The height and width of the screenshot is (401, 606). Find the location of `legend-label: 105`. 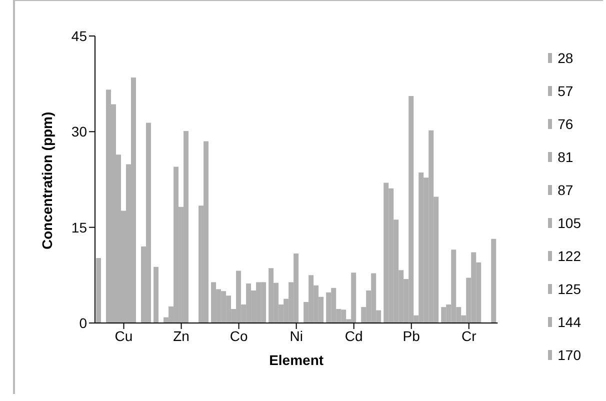

legend-label: 105 is located at coordinates (569, 222).